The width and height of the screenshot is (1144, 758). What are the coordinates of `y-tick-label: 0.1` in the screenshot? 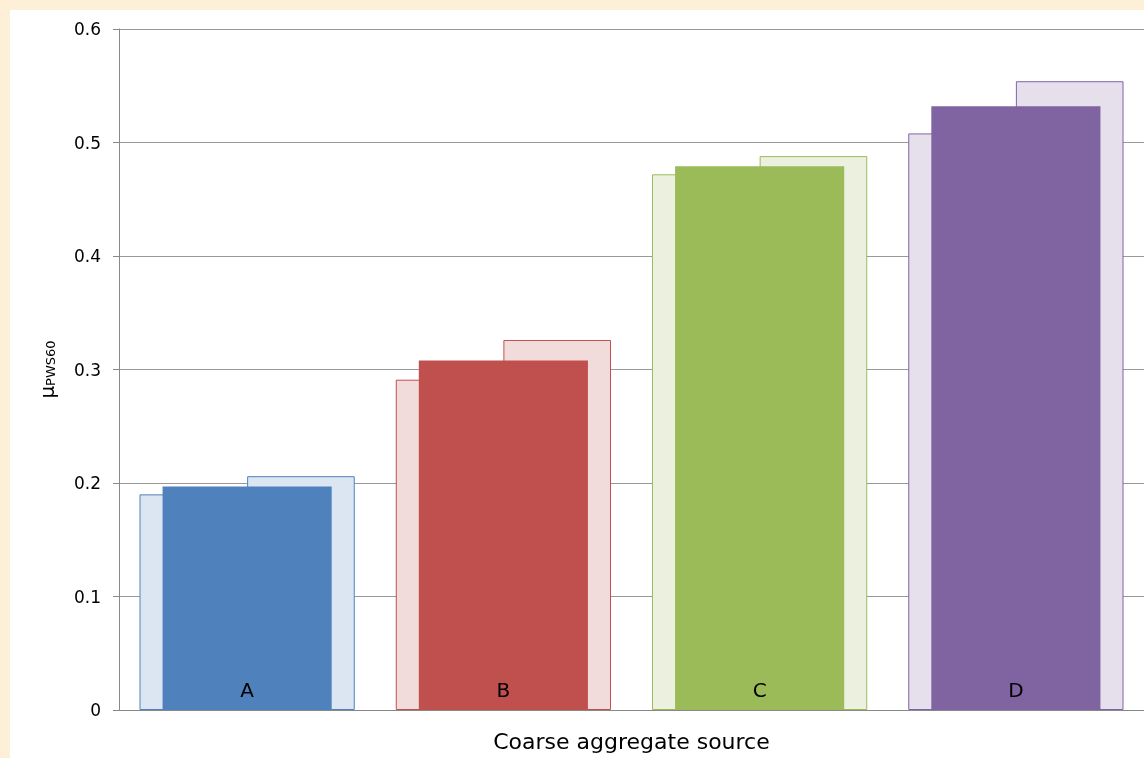 It's located at (87, 596).